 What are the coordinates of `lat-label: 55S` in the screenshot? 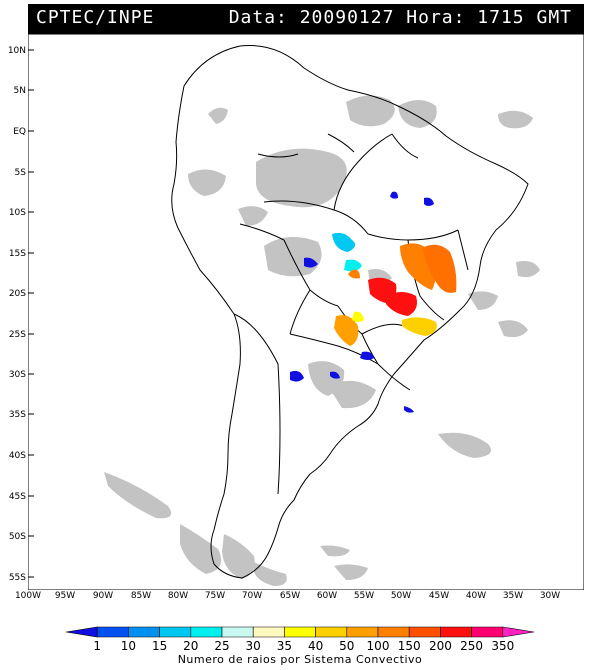 It's located at (17, 578).